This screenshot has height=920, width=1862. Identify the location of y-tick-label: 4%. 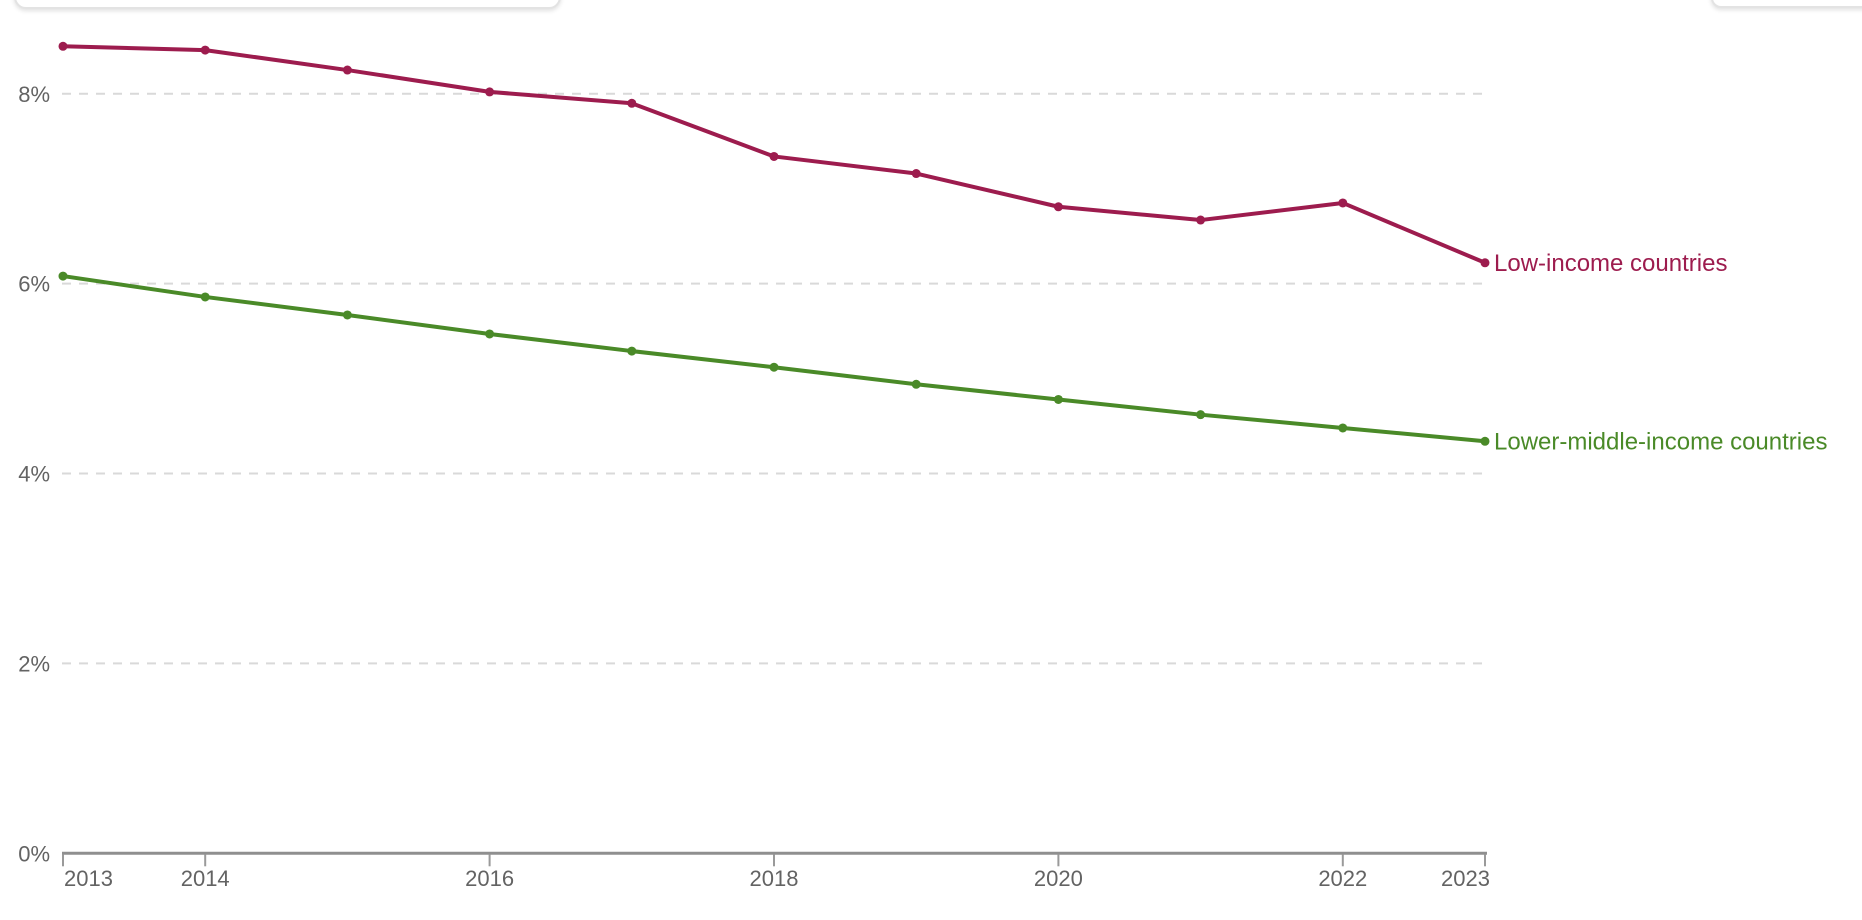
(34, 474).